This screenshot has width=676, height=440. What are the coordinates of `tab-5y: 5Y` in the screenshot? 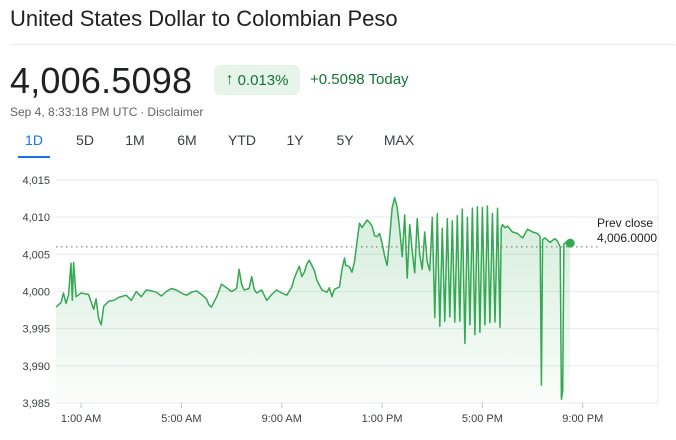 It's located at (345, 140).